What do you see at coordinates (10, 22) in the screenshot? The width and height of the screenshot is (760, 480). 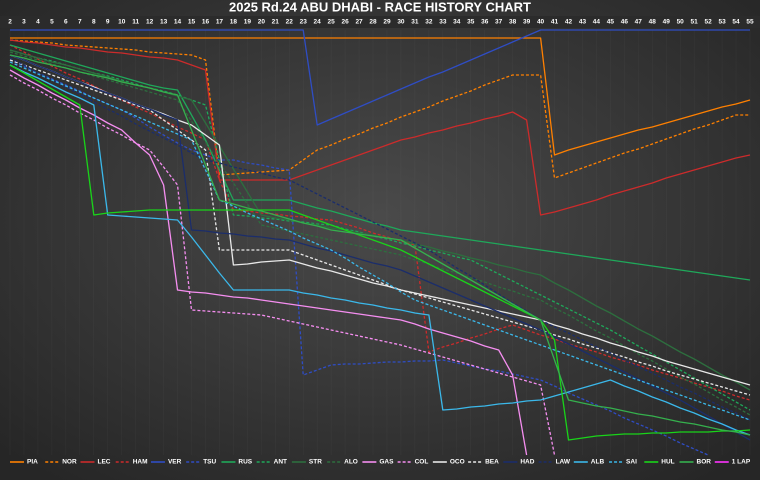 I see `x-tick-label: 2` at bounding box center [10, 22].